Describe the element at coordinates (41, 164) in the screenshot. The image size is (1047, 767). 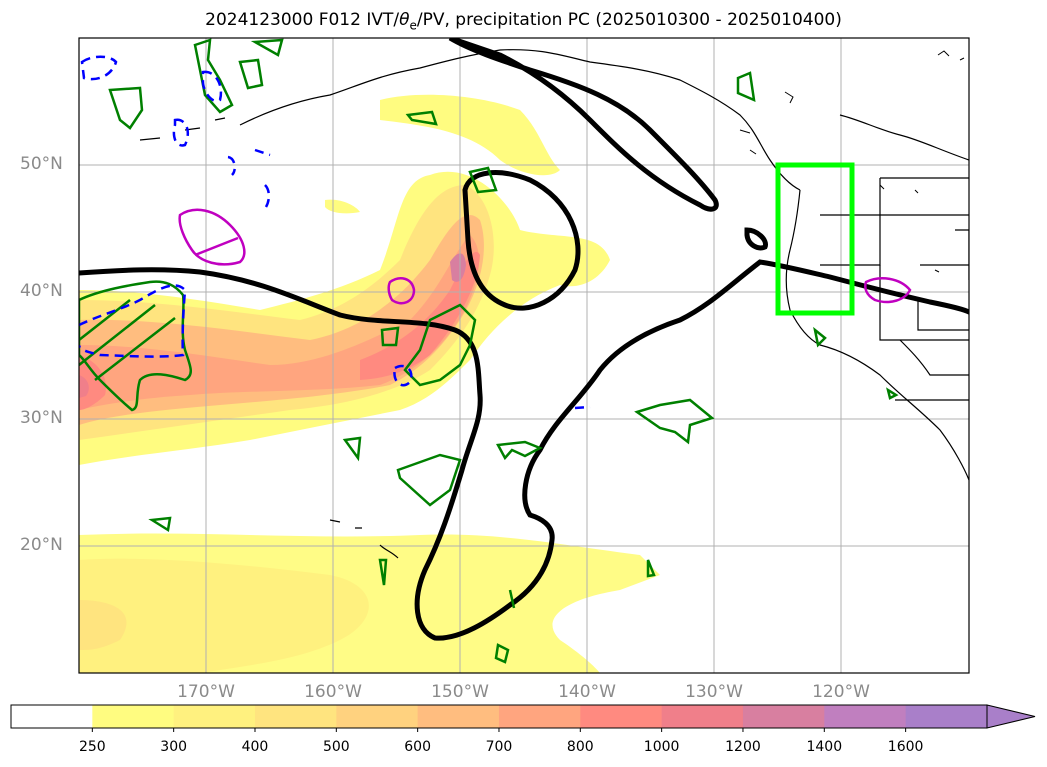
I see `lat-label-50n: 50°N` at that location.